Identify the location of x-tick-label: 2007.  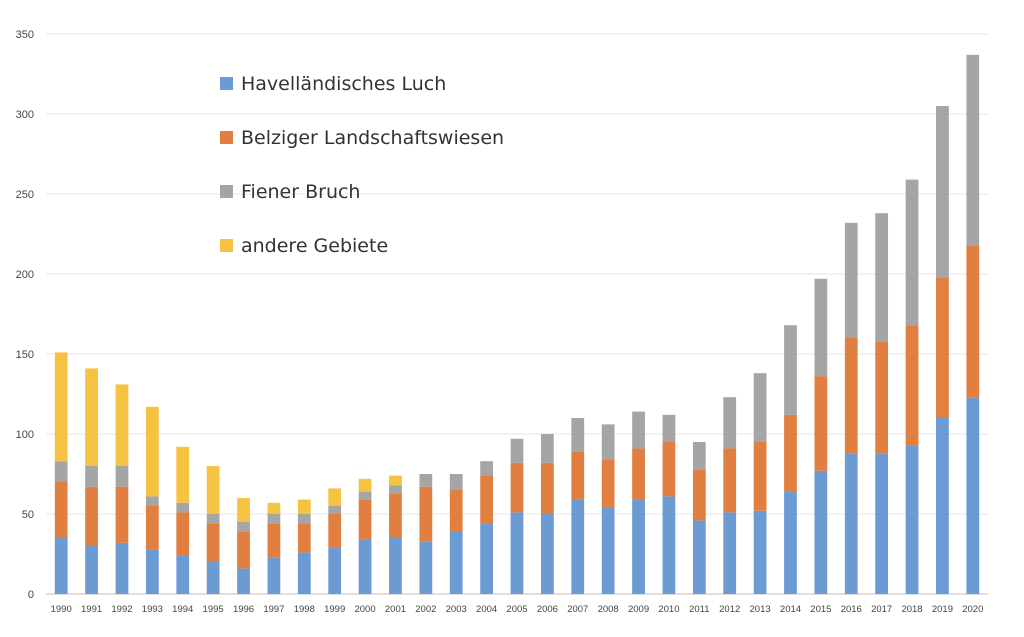
(577, 609).